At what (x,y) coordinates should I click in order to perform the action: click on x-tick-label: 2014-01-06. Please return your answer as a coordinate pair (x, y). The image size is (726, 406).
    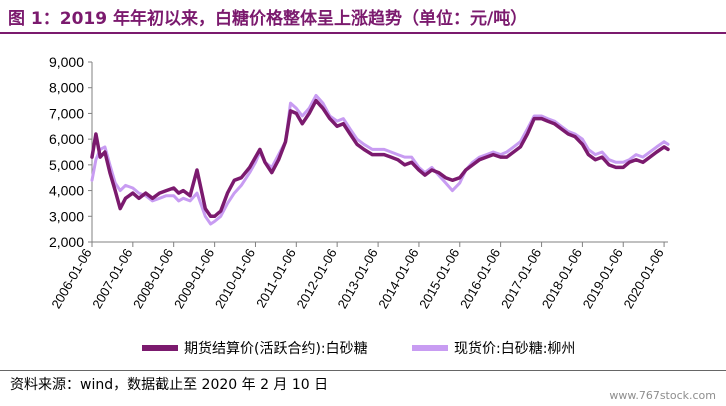
    Looking at the image, I should click on (398, 278).